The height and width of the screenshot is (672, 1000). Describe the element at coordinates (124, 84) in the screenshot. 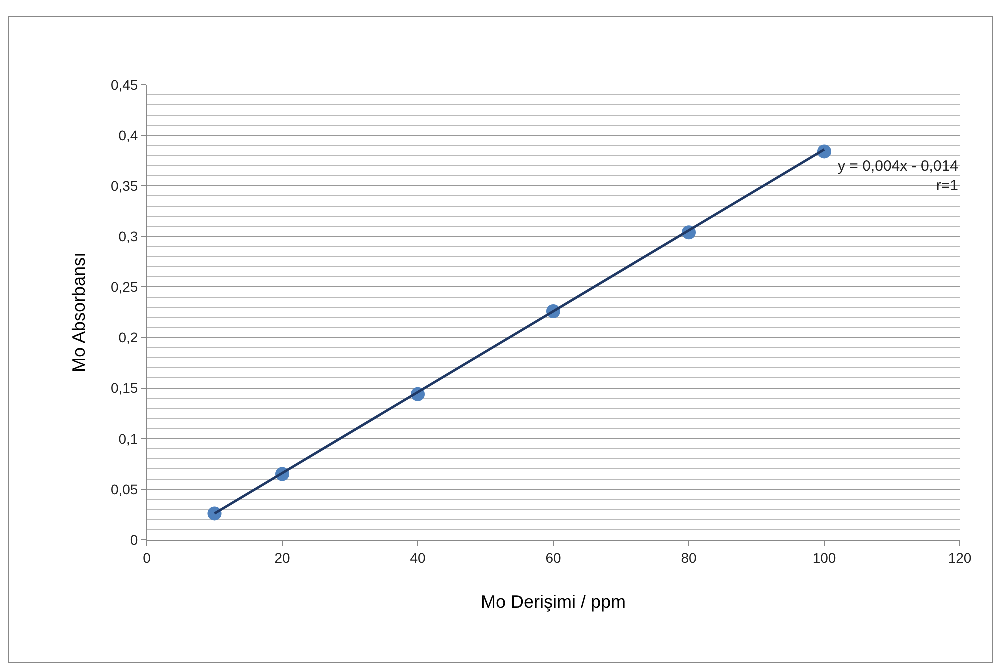

I see `y-tick-label: 0,45` at that location.